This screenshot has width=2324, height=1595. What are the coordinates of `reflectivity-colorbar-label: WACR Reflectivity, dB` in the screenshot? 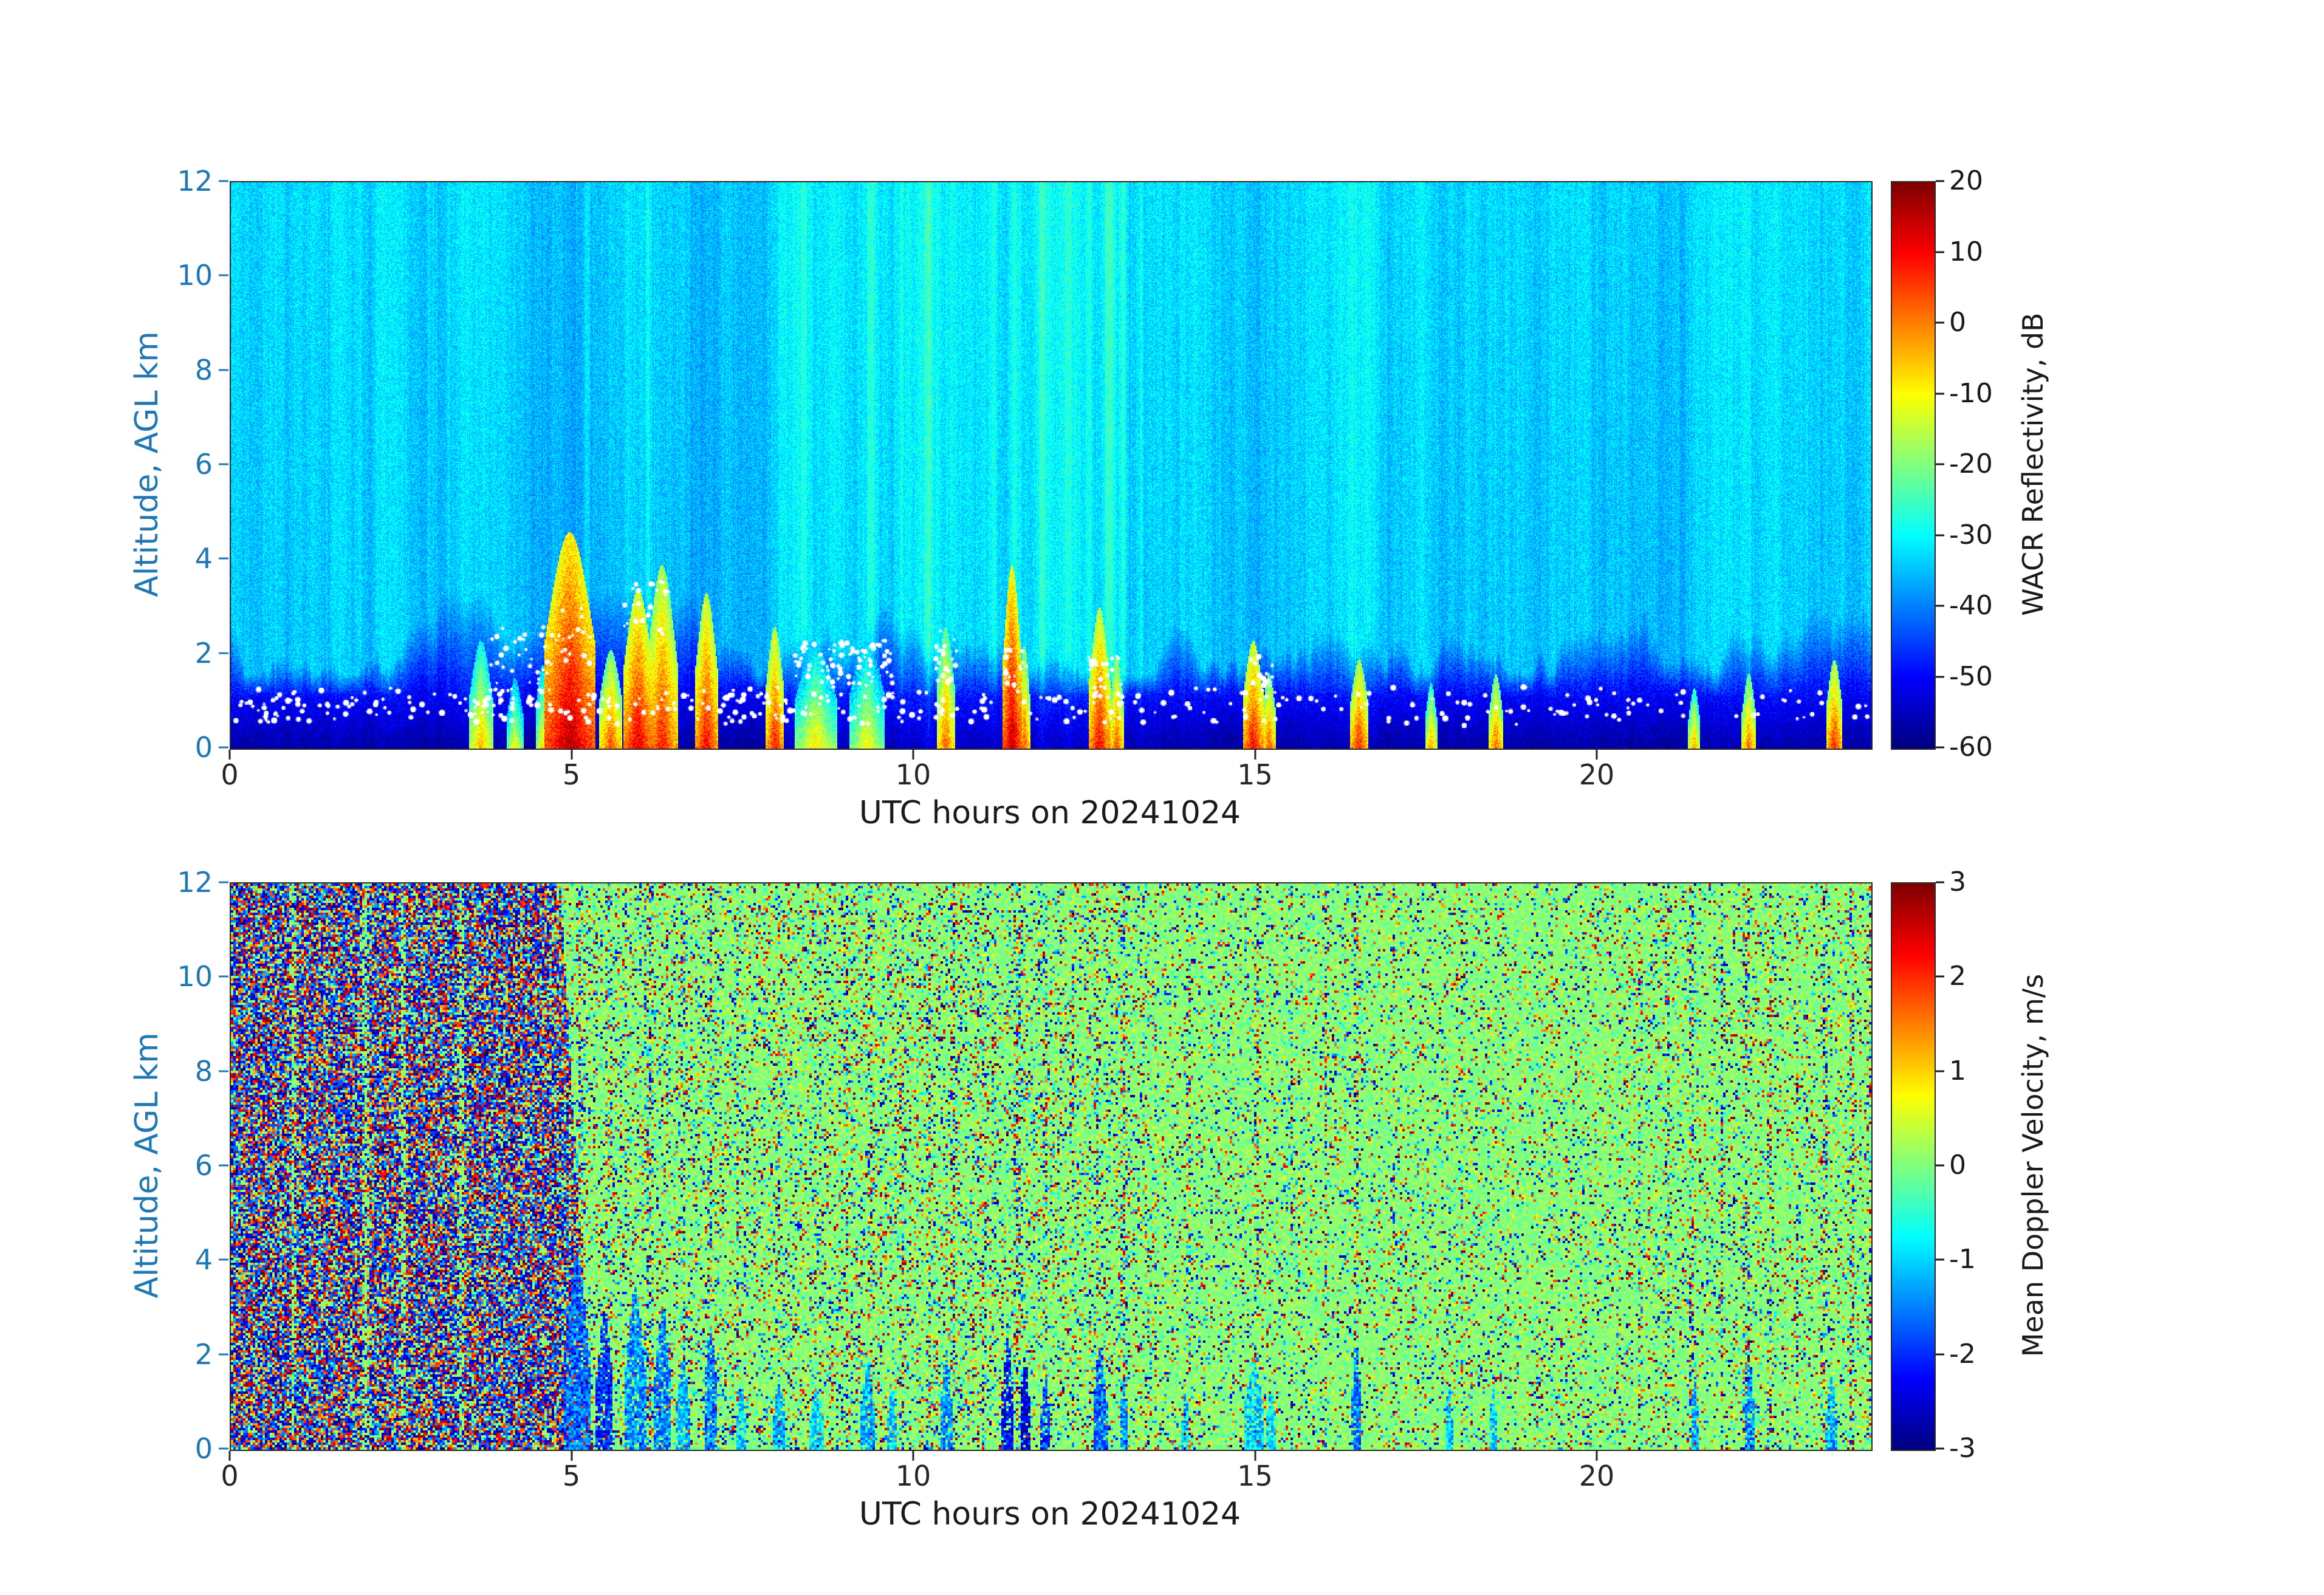 It's located at (2033, 464).